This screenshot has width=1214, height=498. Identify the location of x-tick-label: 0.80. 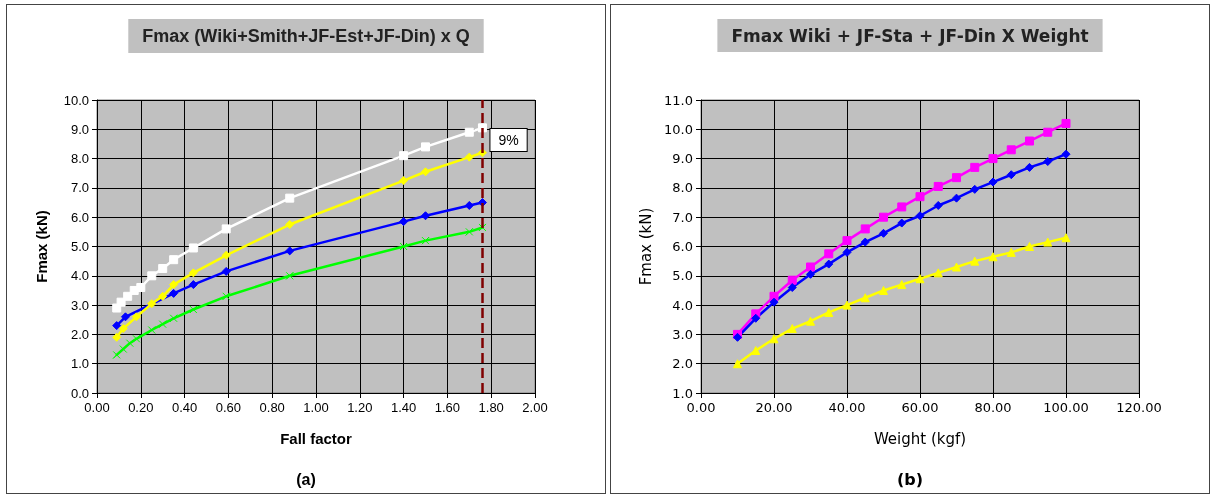
(272, 407).